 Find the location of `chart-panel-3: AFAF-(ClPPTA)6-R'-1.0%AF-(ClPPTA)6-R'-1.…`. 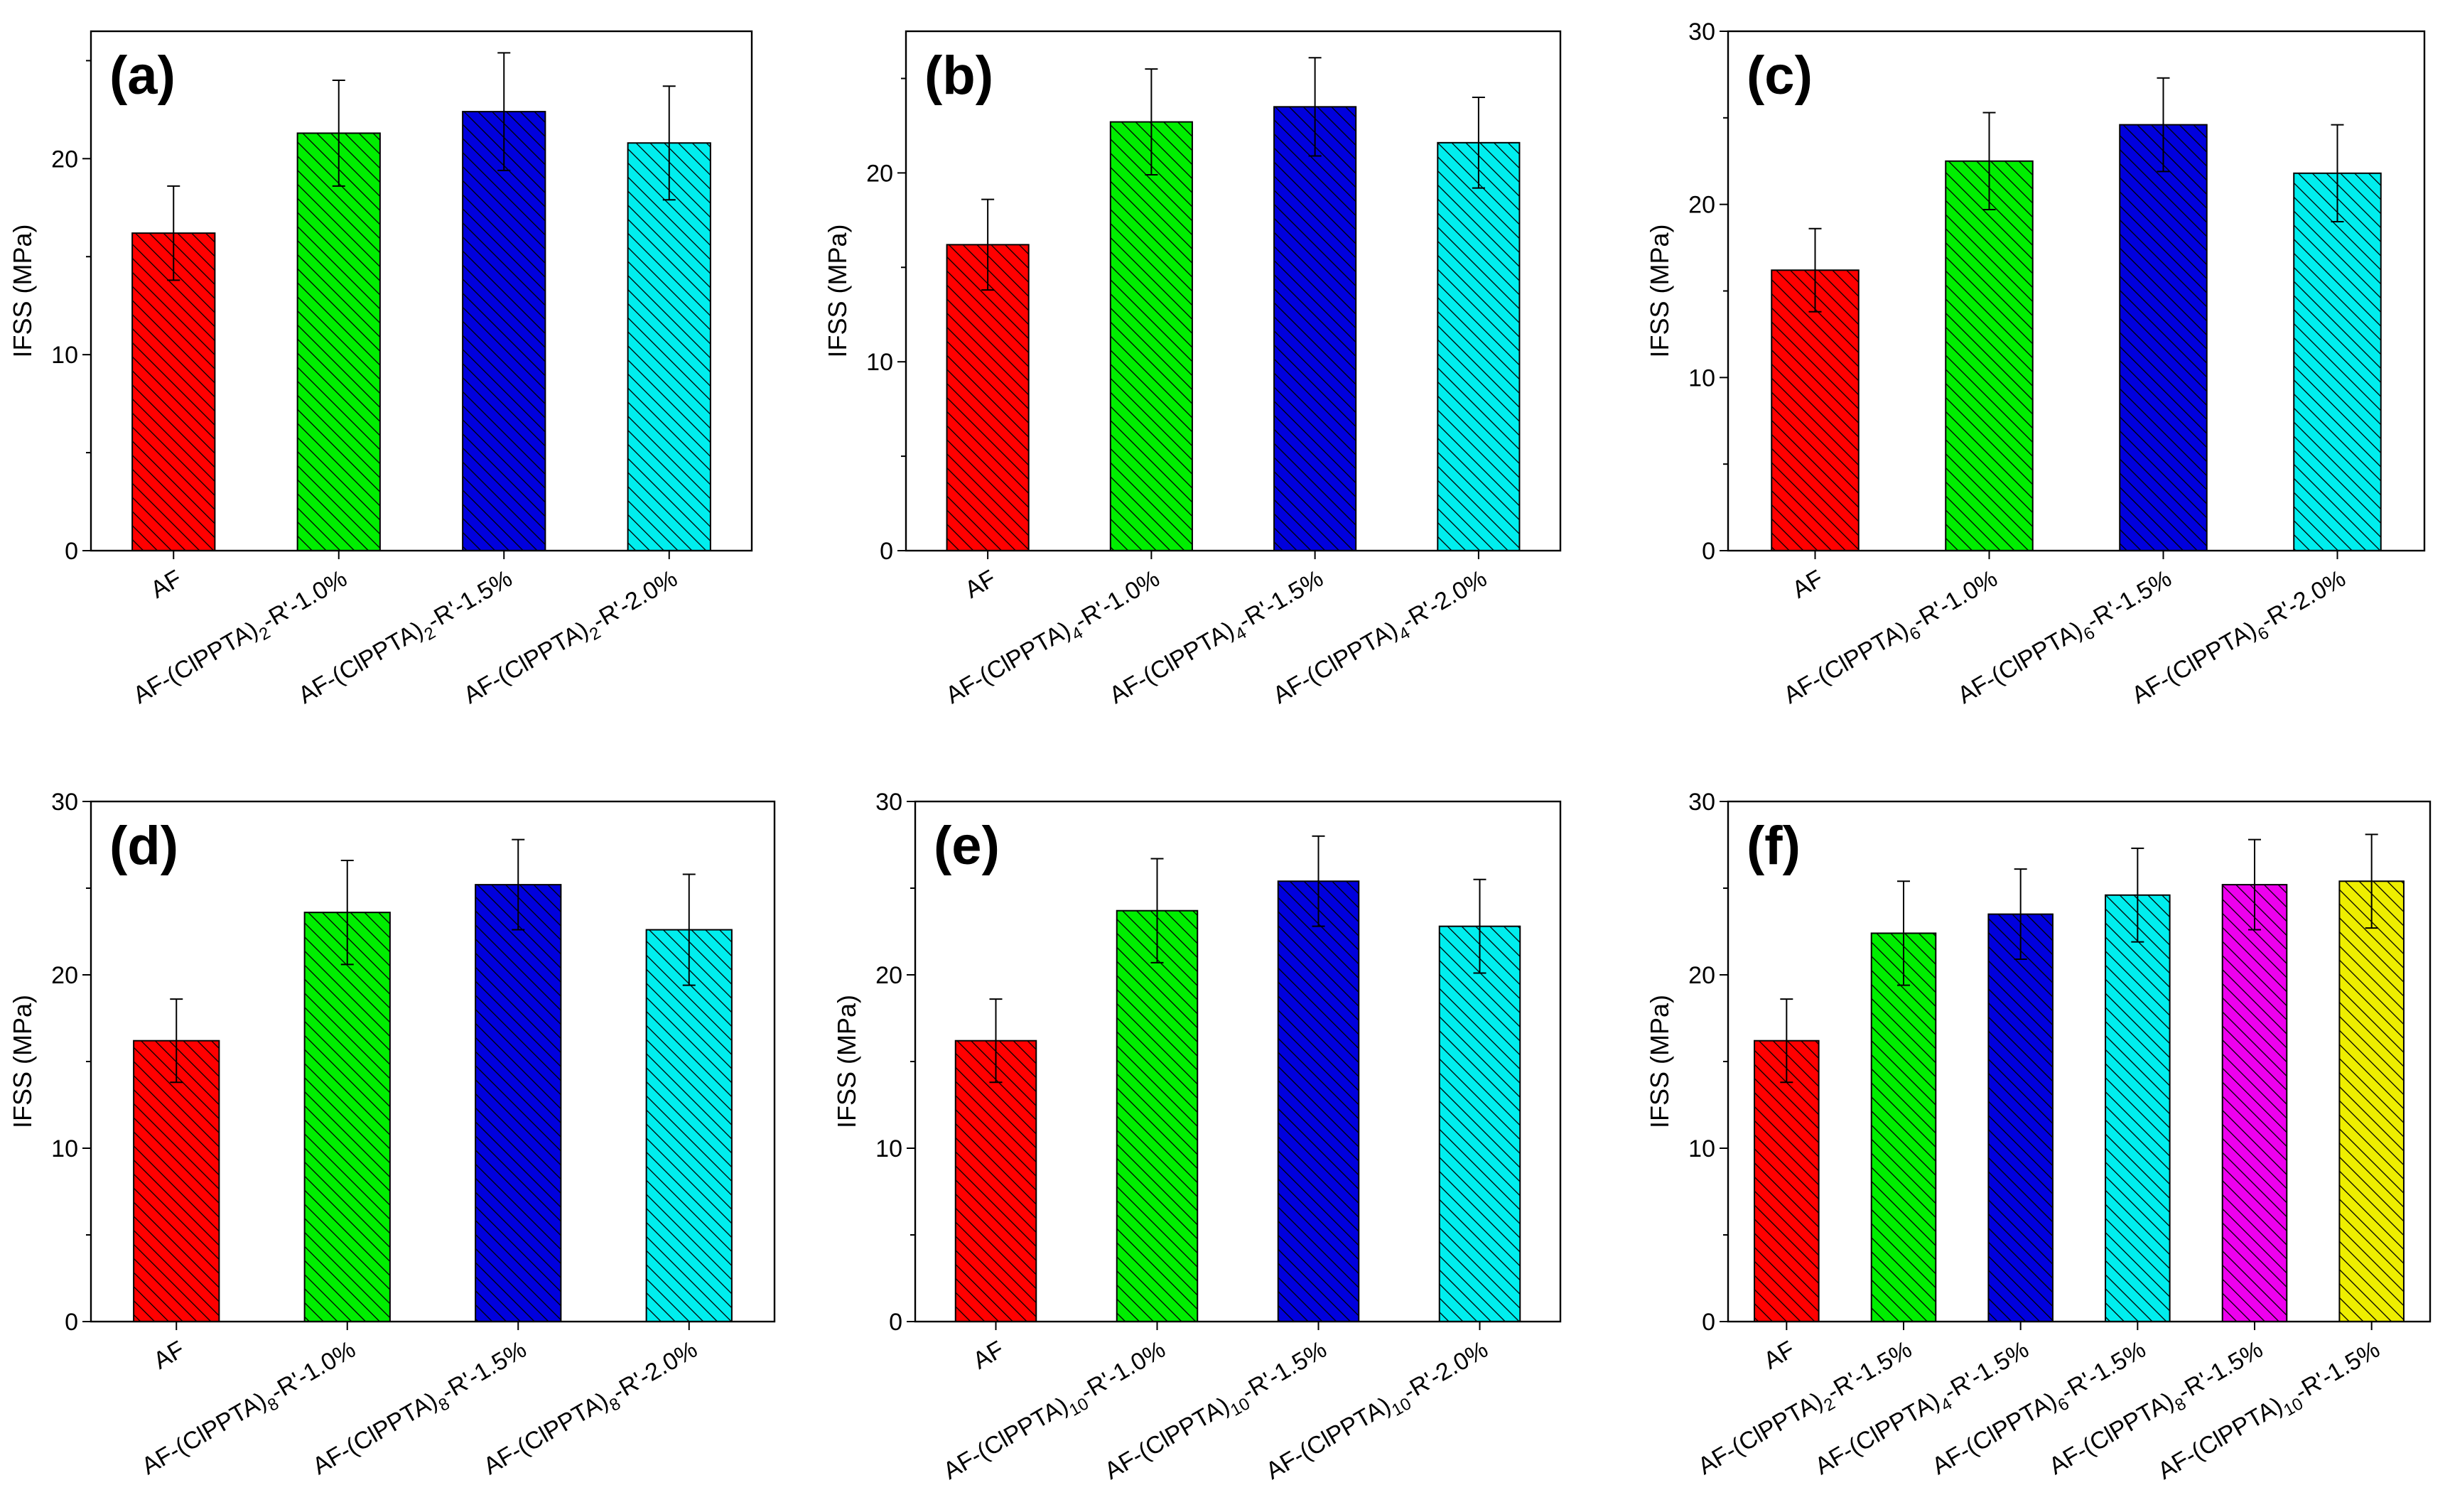

chart-panel-3: AFAF-(ClPPTA)6-R'-1.0%AF-(ClPPTA)6-R'-1.… is located at coordinates (2035, 363).